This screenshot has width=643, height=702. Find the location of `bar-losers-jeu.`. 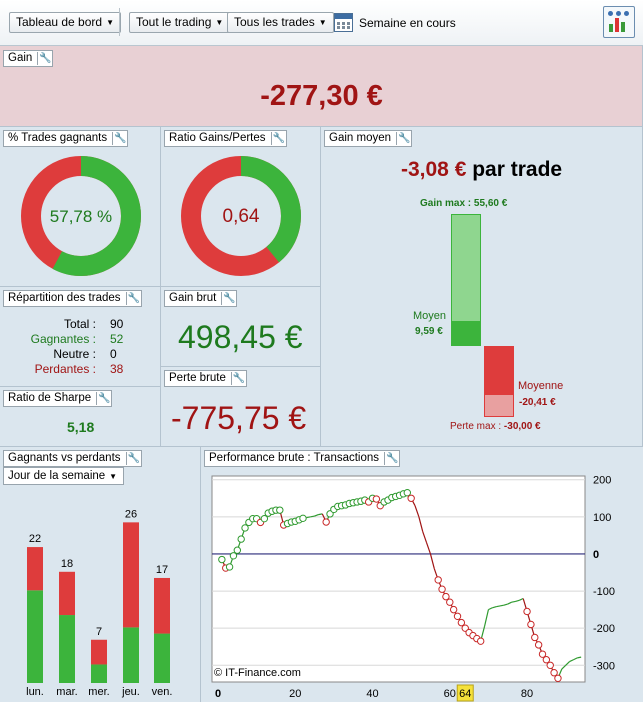

bar-losers-jeu. is located at coordinates (131, 575).